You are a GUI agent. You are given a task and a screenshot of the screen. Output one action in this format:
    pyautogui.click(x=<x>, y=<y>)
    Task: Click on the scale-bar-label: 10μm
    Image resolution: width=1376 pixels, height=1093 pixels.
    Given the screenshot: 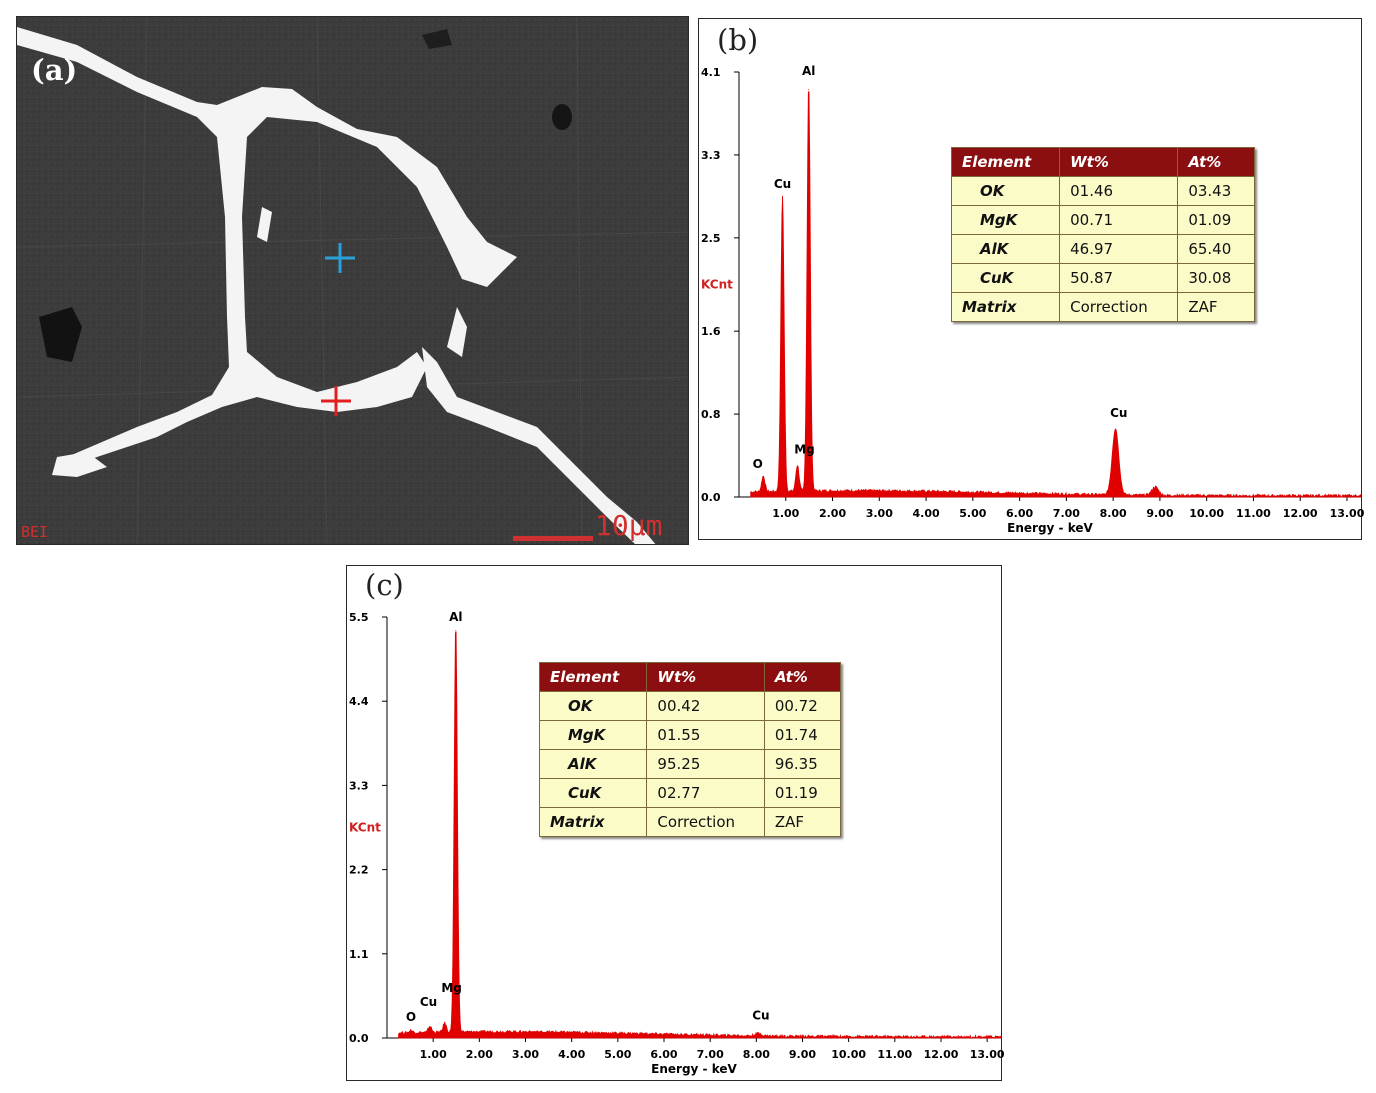 What is the action you would take?
    pyautogui.click(x=628, y=525)
    